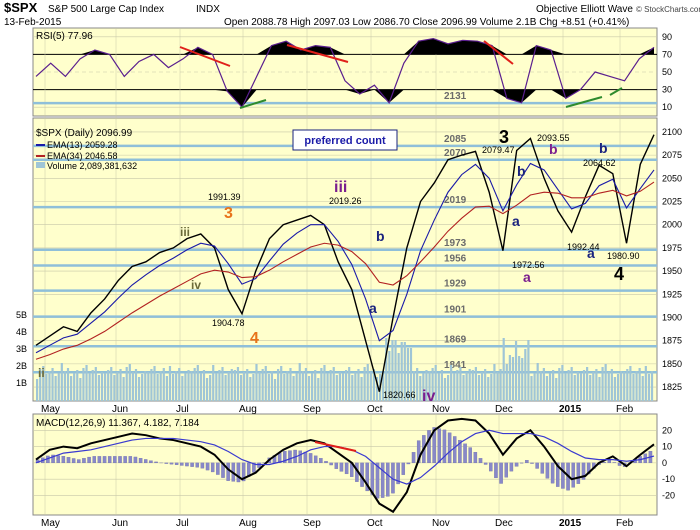  Describe the element at coordinates (312, 523) in the screenshot. I see `month-label: Sep` at that location.